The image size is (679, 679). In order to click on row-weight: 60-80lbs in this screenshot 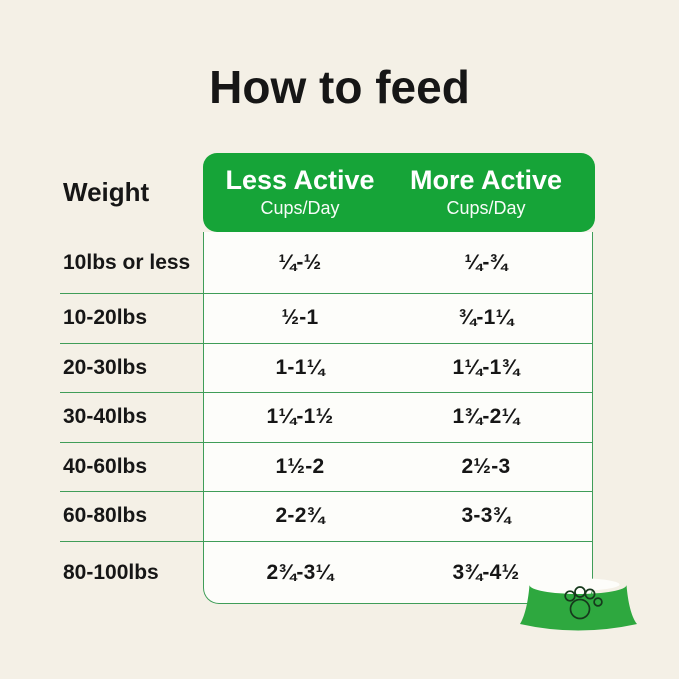, I will do `click(105, 516)`.